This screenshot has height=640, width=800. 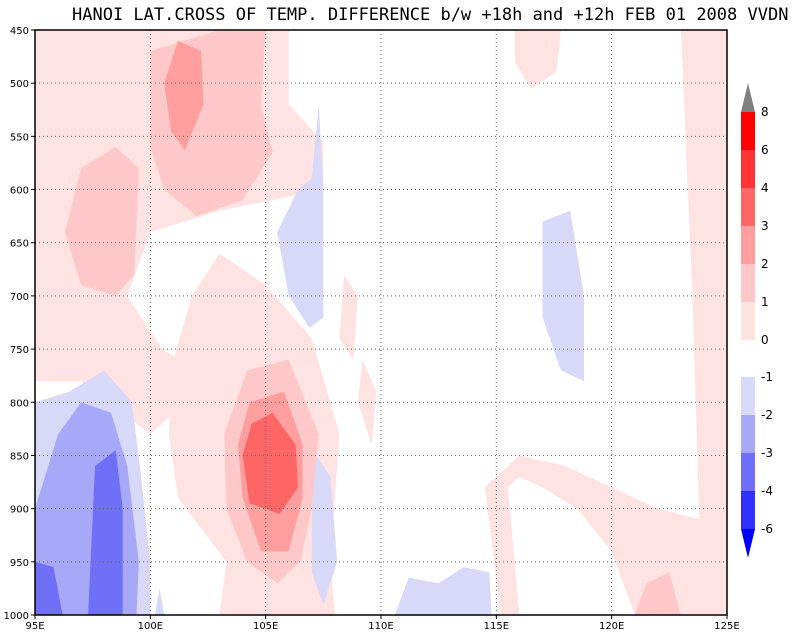 What do you see at coordinates (767, 377) in the screenshot?
I see `colorbar-label: -1` at bounding box center [767, 377].